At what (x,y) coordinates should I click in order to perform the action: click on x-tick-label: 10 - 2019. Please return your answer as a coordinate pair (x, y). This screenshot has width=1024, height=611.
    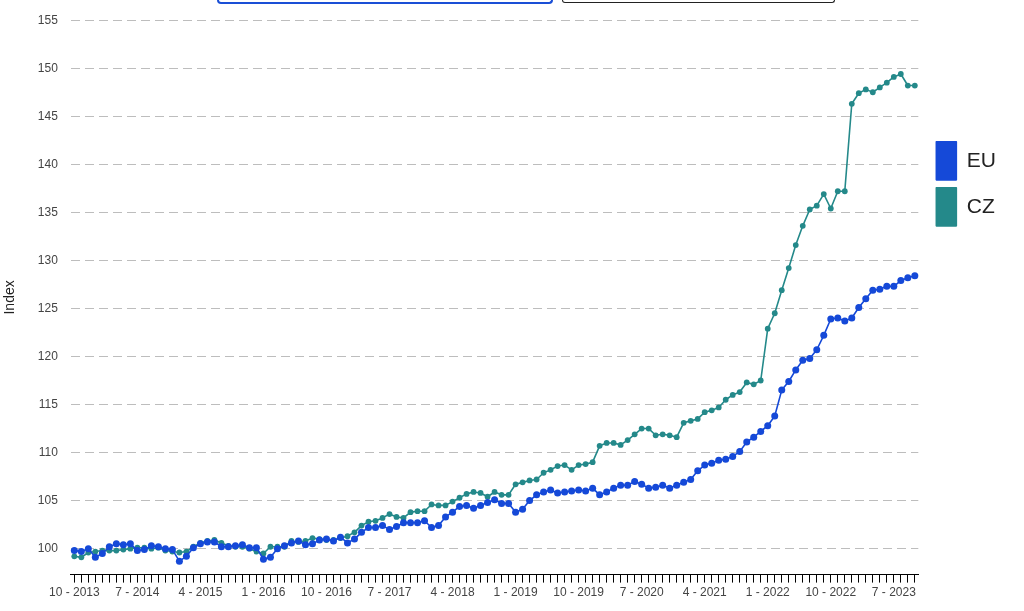
    Looking at the image, I should click on (579, 592).